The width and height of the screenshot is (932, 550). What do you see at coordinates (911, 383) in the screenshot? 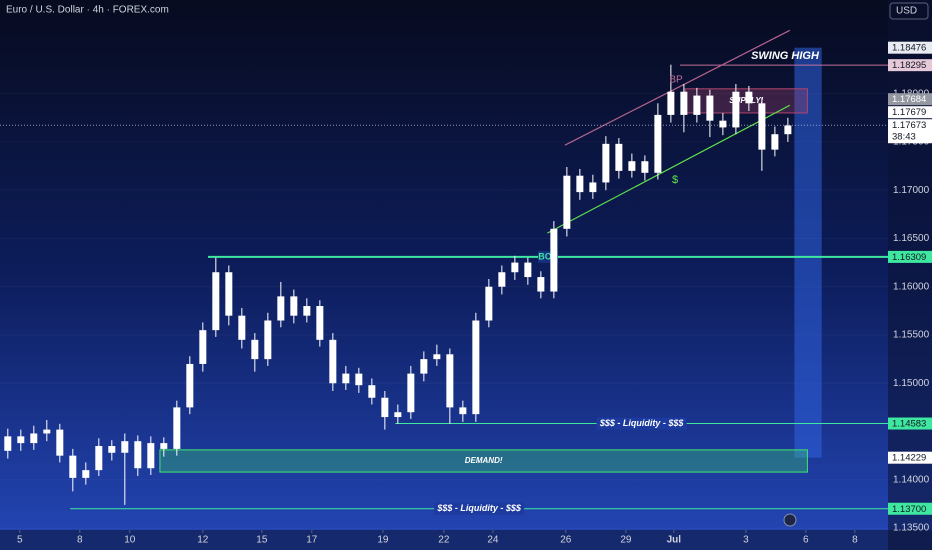
I see `y-tick-label: 1.15000` at bounding box center [911, 383].